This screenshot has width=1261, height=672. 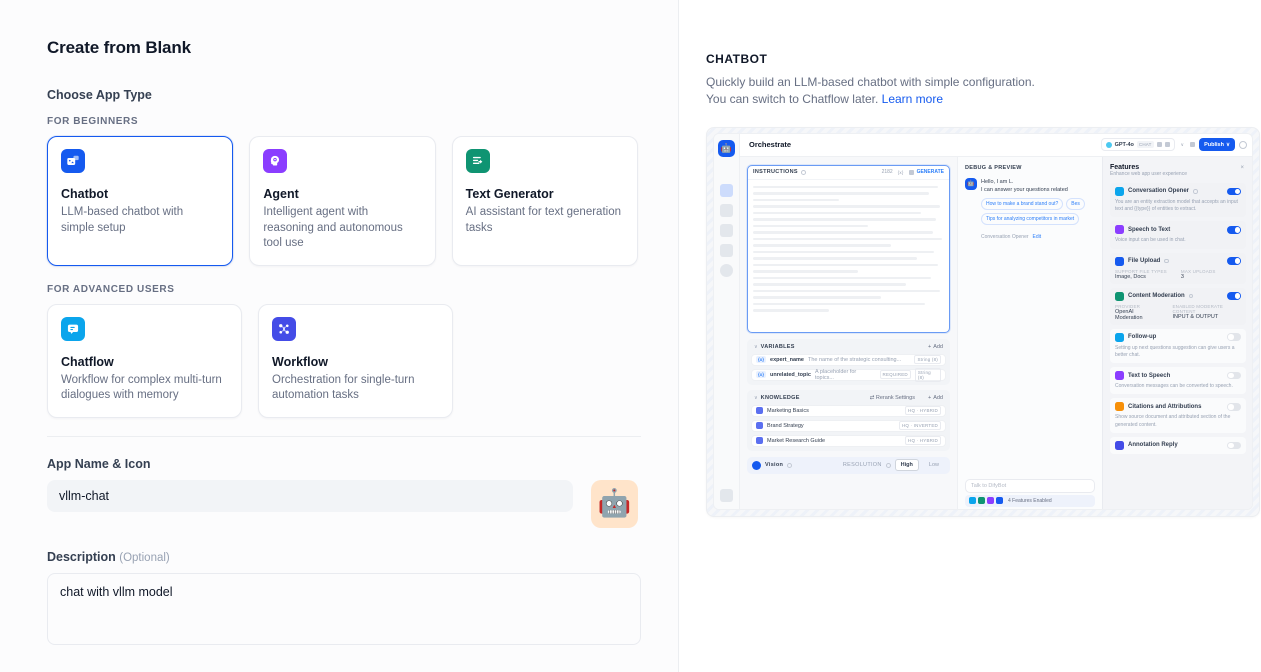 What do you see at coordinates (777, 346) in the screenshot?
I see `preview-variables-label: VARIABLES` at bounding box center [777, 346].